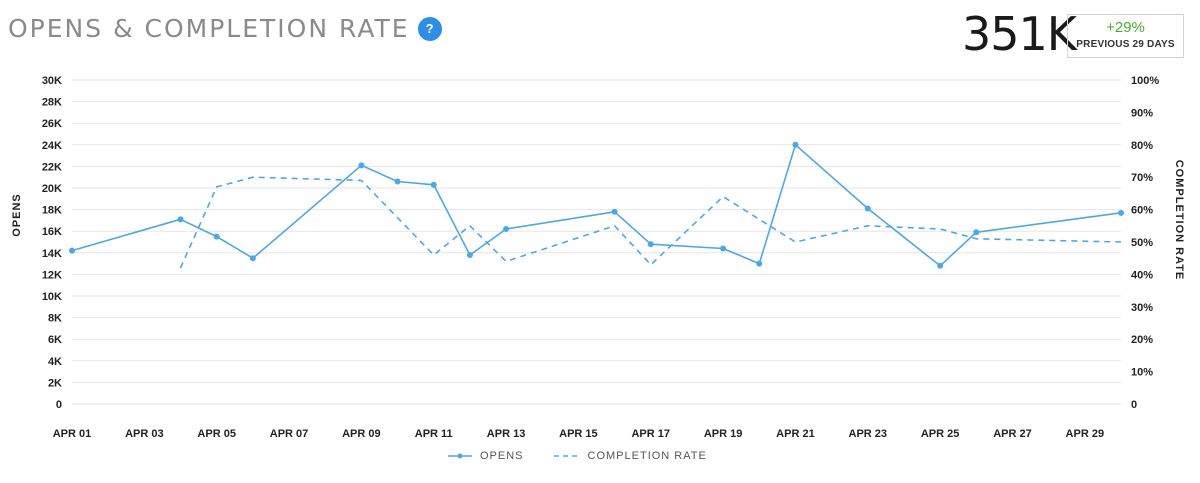  Describe the element at coordinates (52, 254) in the screenshot. I see `y-tick-label: 14K` at that location.